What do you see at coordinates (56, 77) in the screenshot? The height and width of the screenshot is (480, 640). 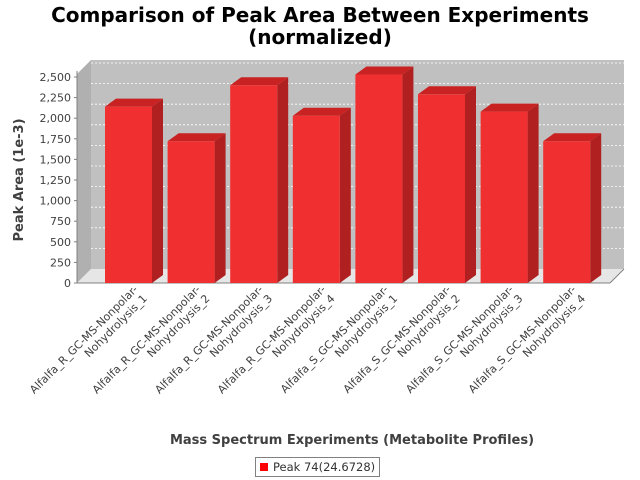 I see `y-tick-label: 2,500` at bounding box center [56, 77].